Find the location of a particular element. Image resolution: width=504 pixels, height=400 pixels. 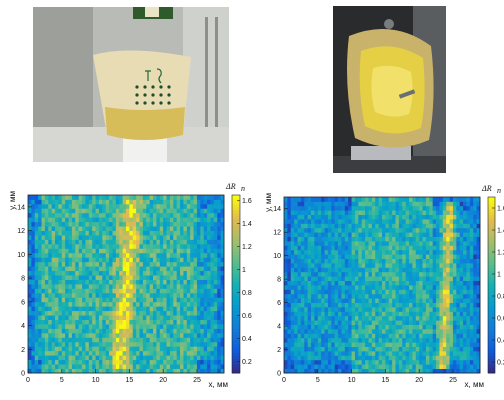

colorbar-tick-label: 1.2 is located at coordinates (500, 253).